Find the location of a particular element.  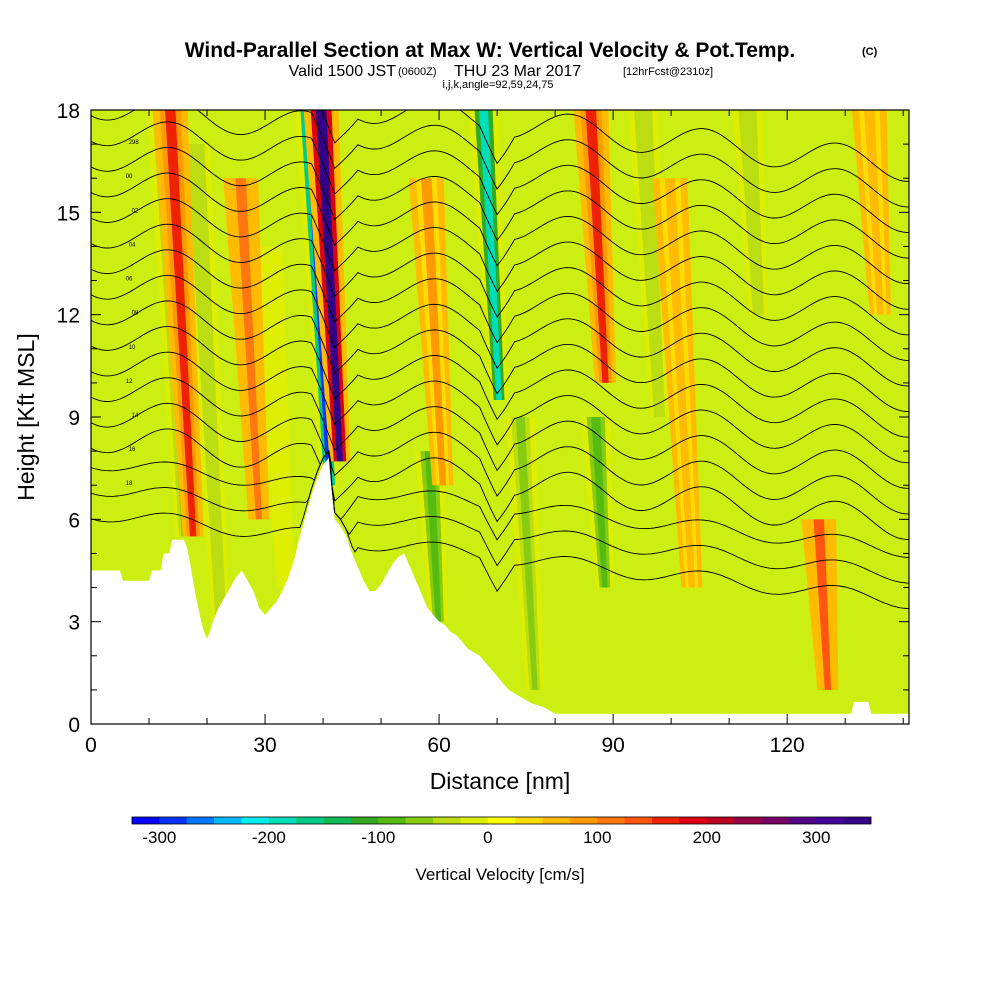

forecast-info: [12hrFcst@2310z] is located at coordinates (668, 72).